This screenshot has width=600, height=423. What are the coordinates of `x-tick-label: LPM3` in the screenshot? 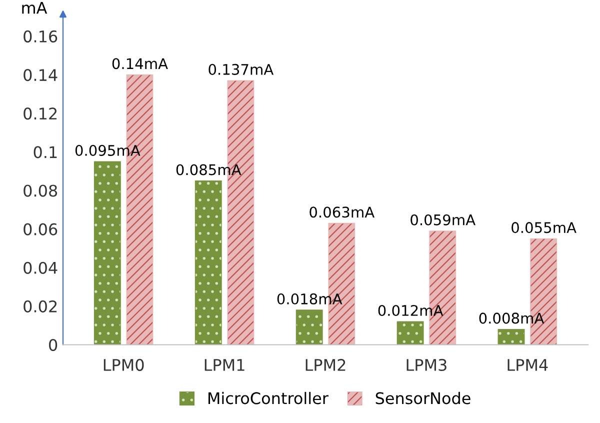 It's located at (426, 364).